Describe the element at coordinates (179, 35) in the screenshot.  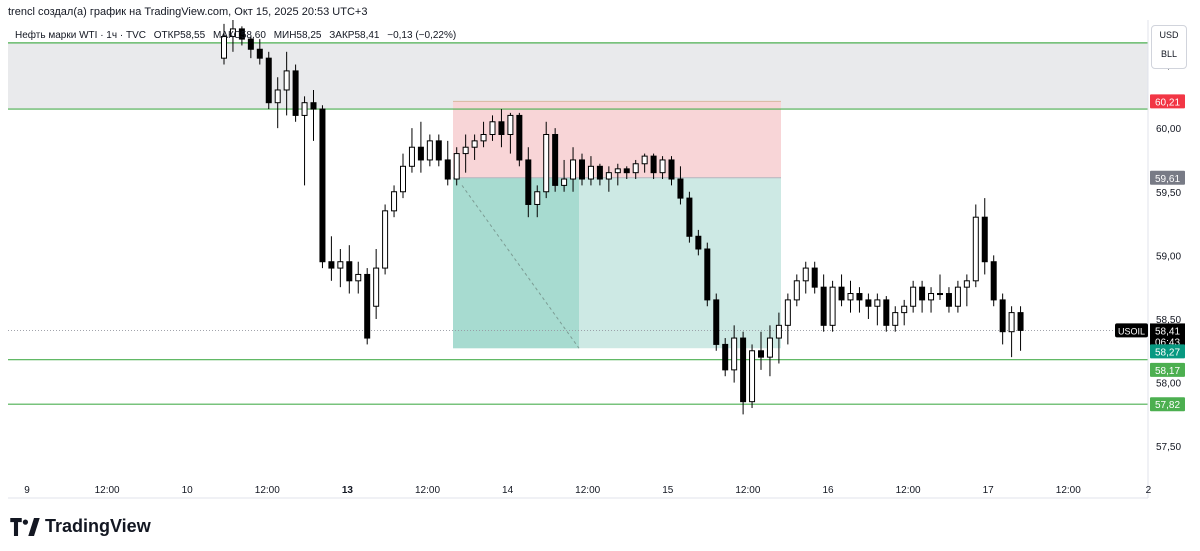
I see `open-value: ОТКР58,55` at that location.